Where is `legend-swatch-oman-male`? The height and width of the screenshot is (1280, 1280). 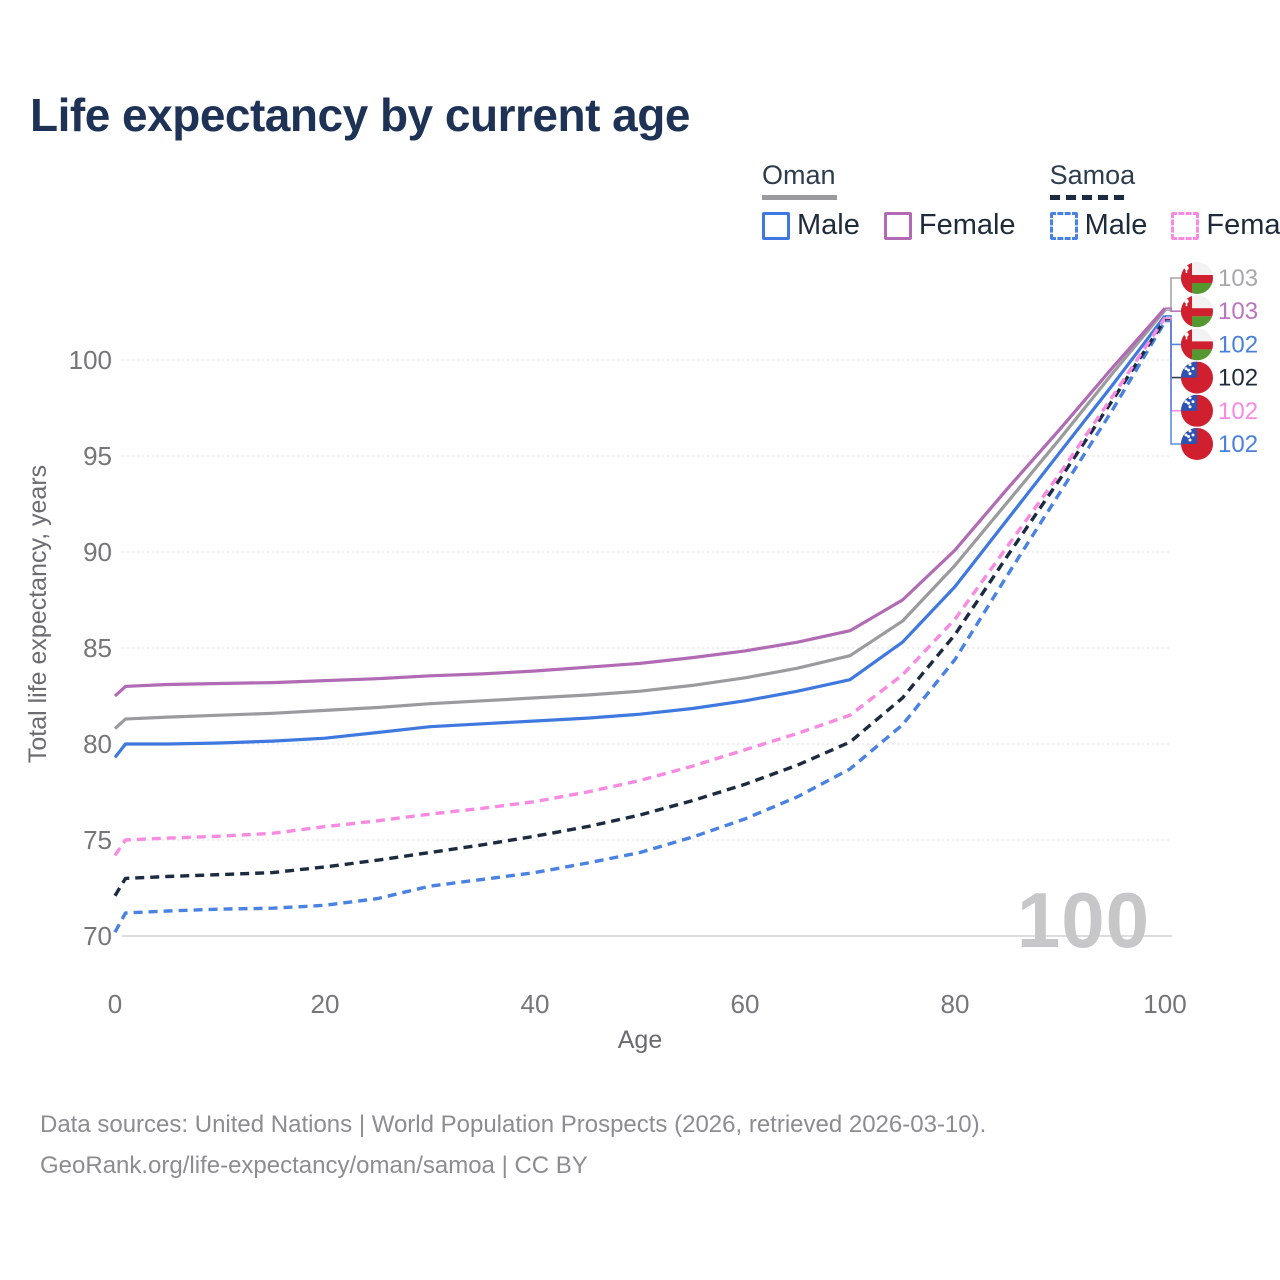
legend-swatch-oman-male is located at coordinates (776, 225).